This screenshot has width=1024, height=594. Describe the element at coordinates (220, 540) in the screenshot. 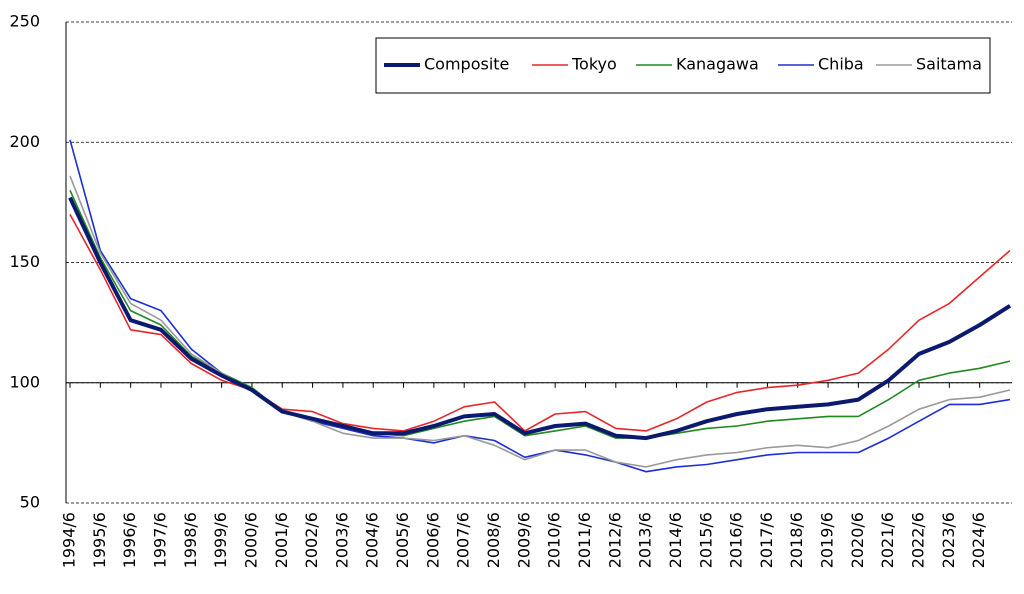

I see `x-tick-label: 1999/6` at that location.